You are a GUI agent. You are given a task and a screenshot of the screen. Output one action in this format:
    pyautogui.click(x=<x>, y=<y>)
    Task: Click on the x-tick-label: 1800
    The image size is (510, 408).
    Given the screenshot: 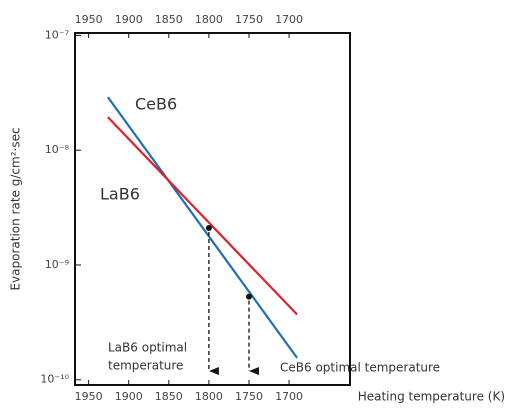 What is the action you would take?
    pyautogui.click(x=209, y=396)
    